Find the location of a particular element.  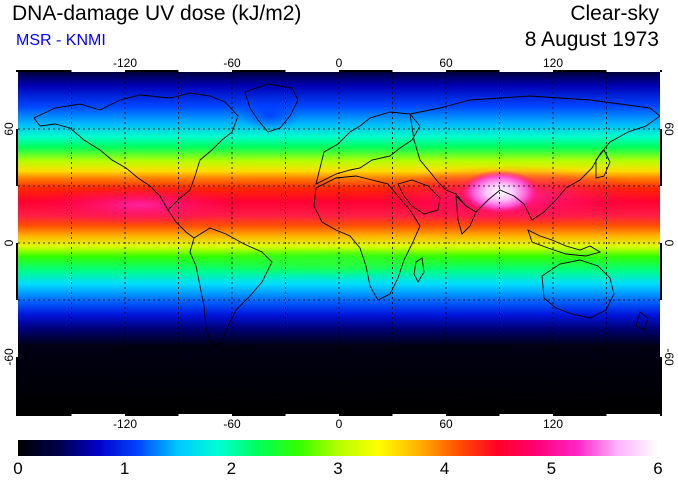

arabia-coast is located at coordinates (419, 197).